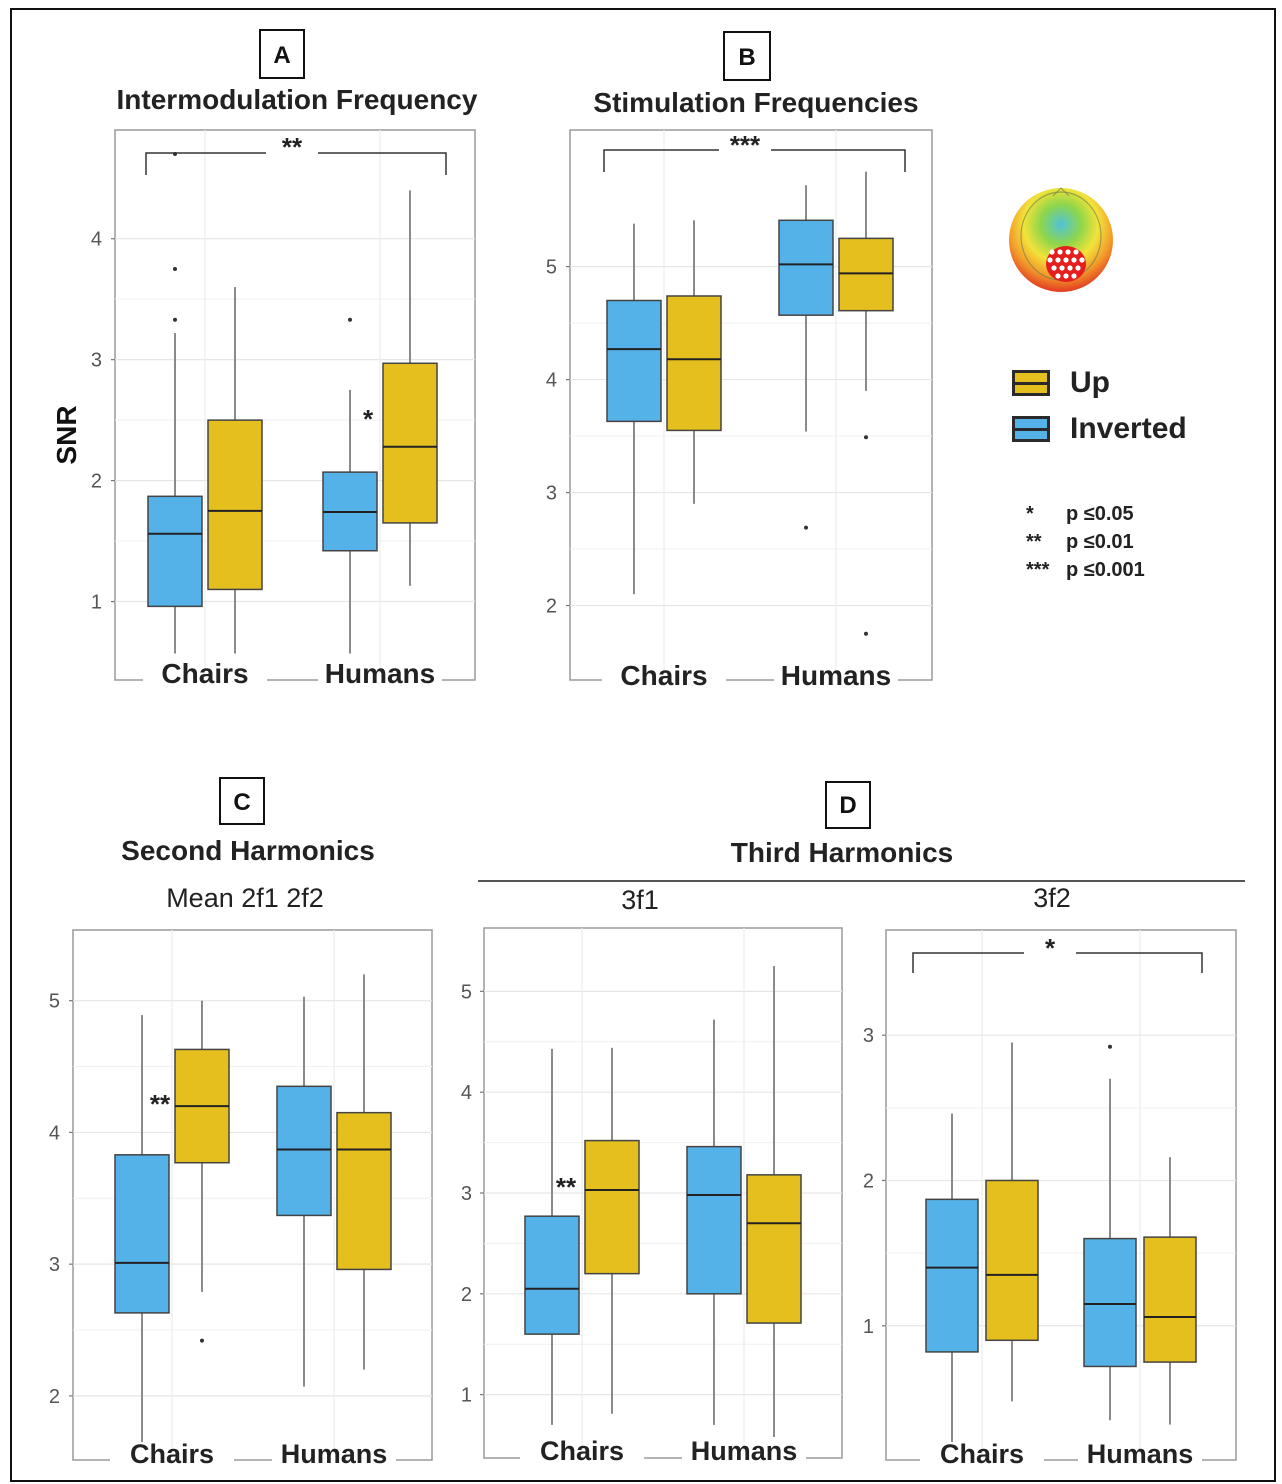  What do you see at coordinates (868, 1327) in the screenshot?
I see `y-tick-label: 1` at bounding box center [868, 1327].